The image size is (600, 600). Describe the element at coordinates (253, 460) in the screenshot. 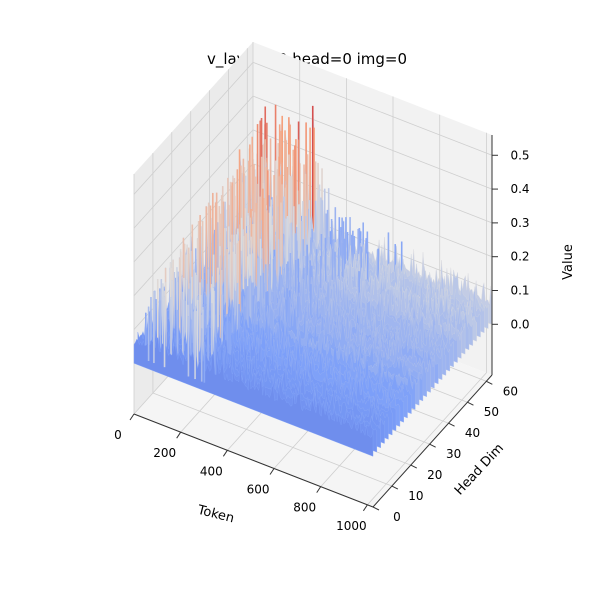

I see `x-axis-line` at that location.